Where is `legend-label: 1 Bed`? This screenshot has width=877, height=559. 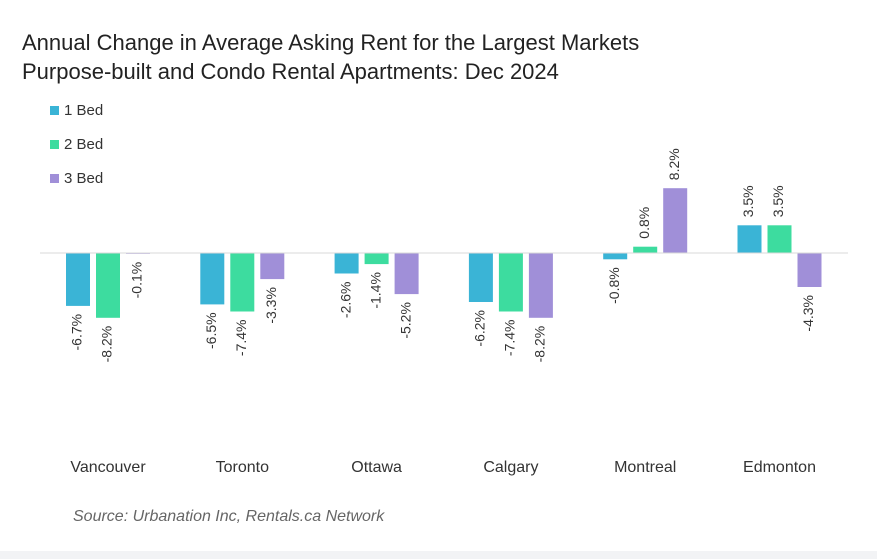
legend-label: 1 Bed is located at coordinates (83, 110).